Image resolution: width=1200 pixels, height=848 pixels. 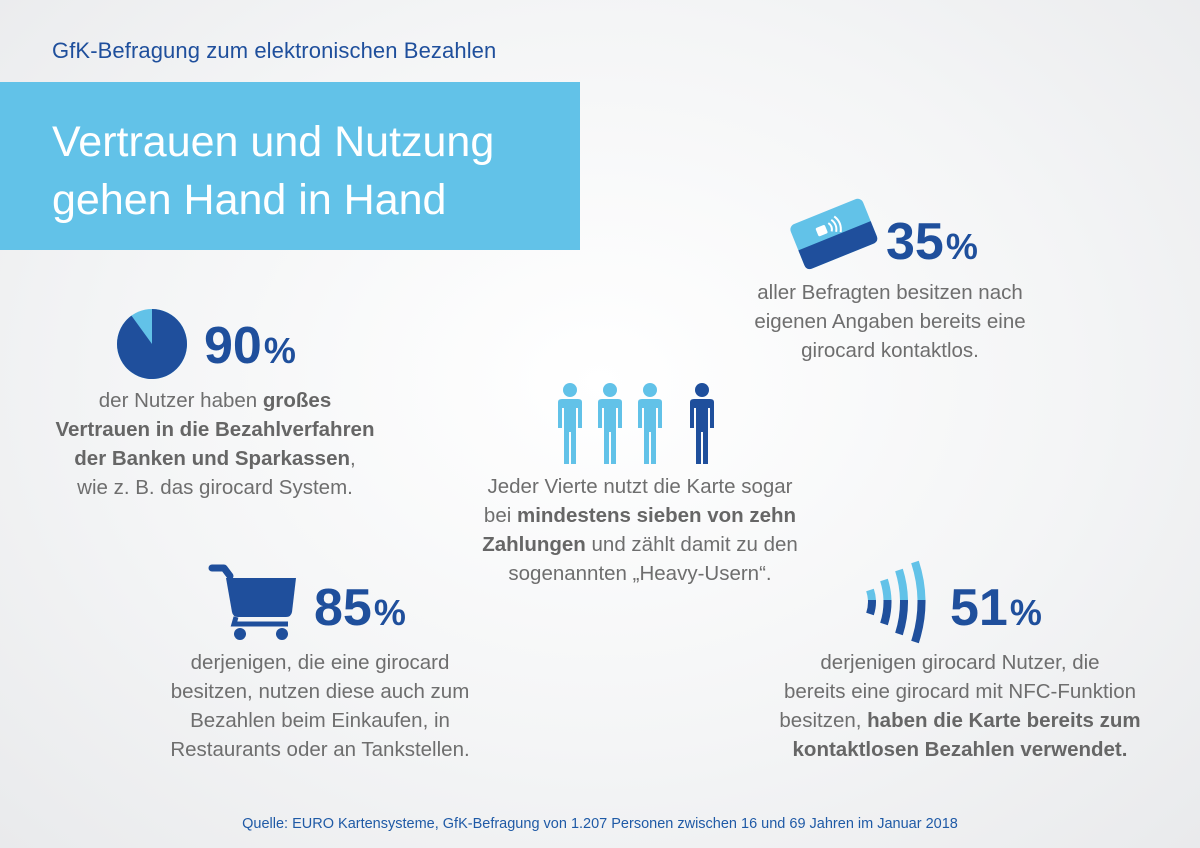 What do you see at coordinates (656, 515) in the screenshot?
I see `heavy-line2-bold: mindestens sieben von zehn` at bounding box center [656, 515].